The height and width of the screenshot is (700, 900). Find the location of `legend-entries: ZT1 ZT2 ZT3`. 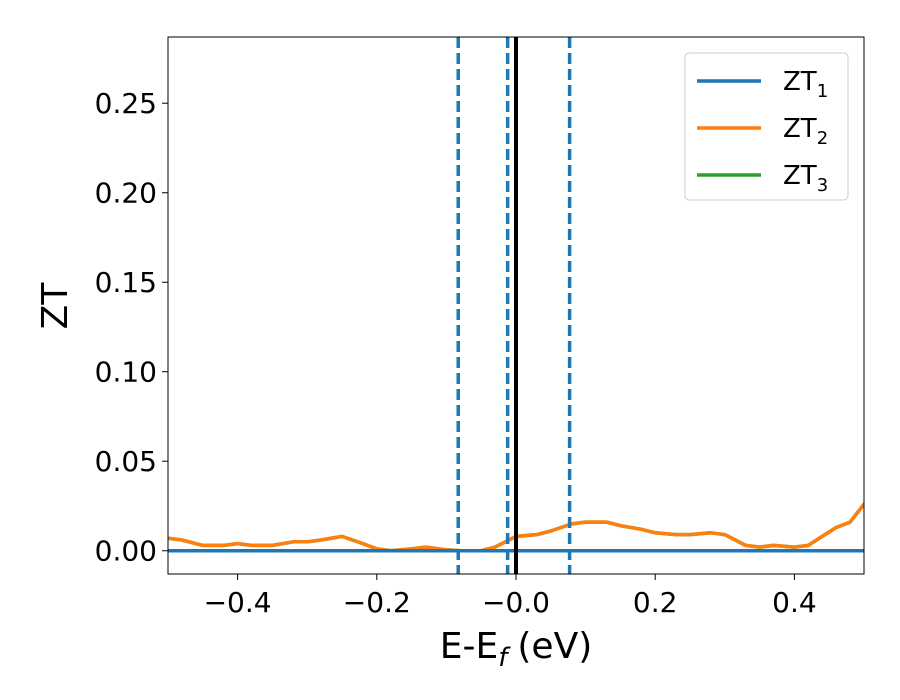

legend-entries: ZT1 ZT2 ZT3 is located at coordinates (762, 131).